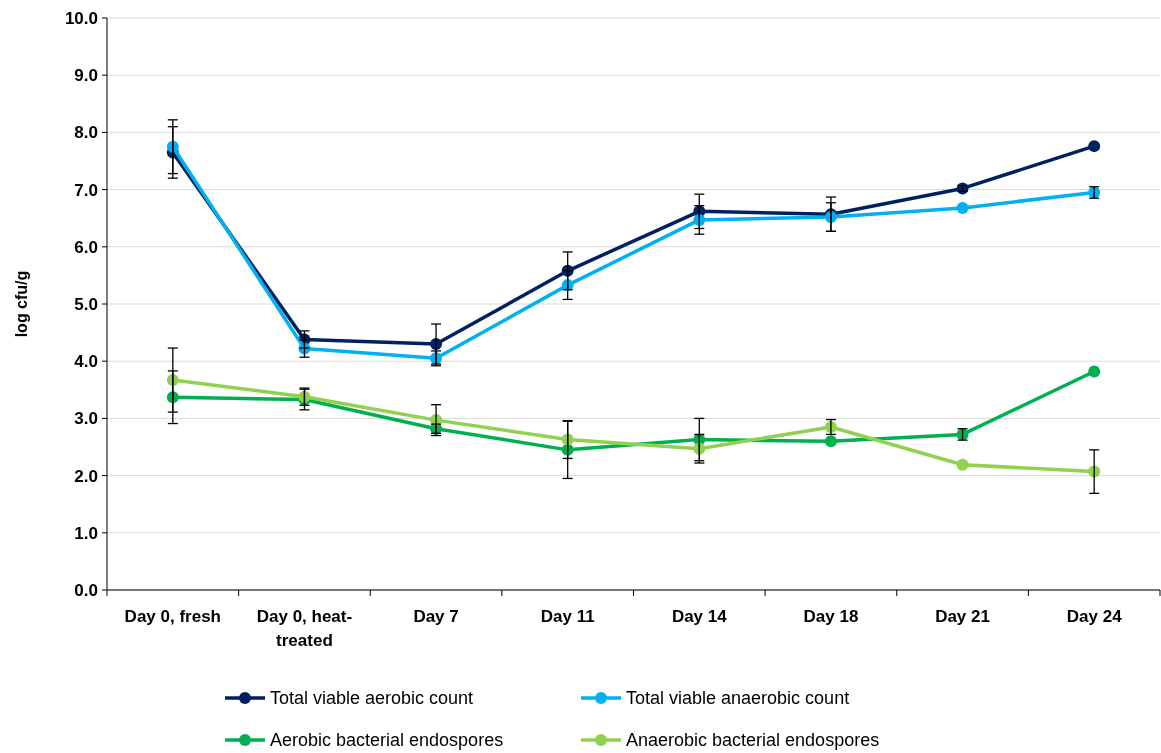  Describe the element at coordinates (86, 362) in the screenshot. I see `y-tick-label: 4.0` at that location.